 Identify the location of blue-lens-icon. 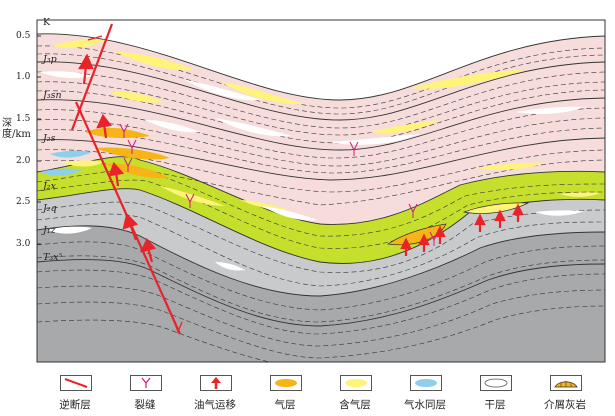
(426, 383).